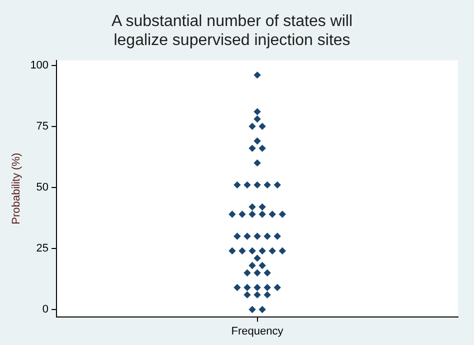 The image size is (474, 345). Describe the element at coordinates (39, 65) in the screenshot. I see `y-tick-label: 100` at that location.